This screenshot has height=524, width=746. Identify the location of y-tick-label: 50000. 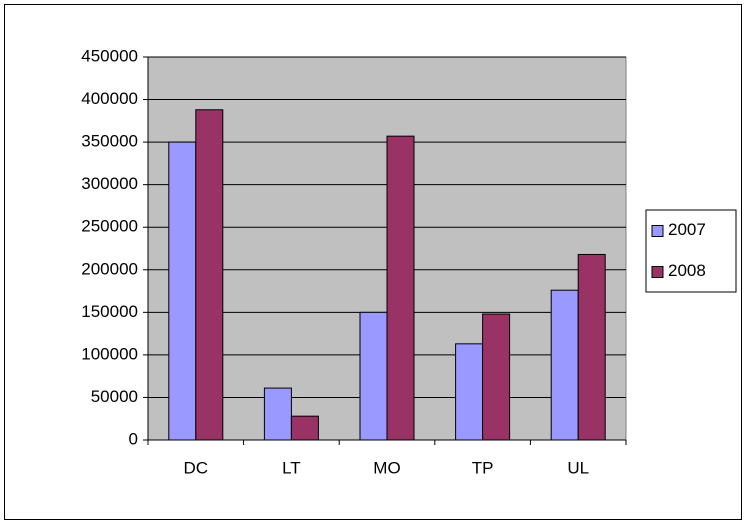
(114, 396).